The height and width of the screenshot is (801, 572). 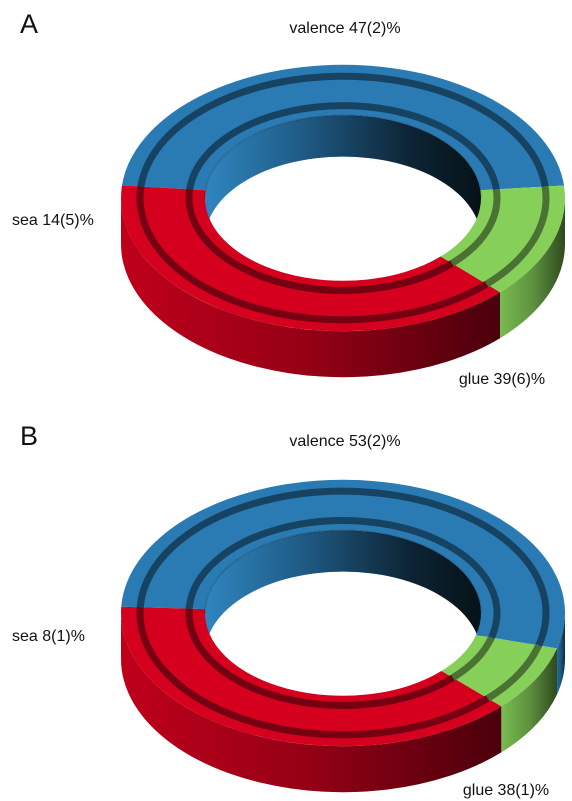 I want to click on label-b-glue: glue 38(1)%, so click(x=506, y=790).